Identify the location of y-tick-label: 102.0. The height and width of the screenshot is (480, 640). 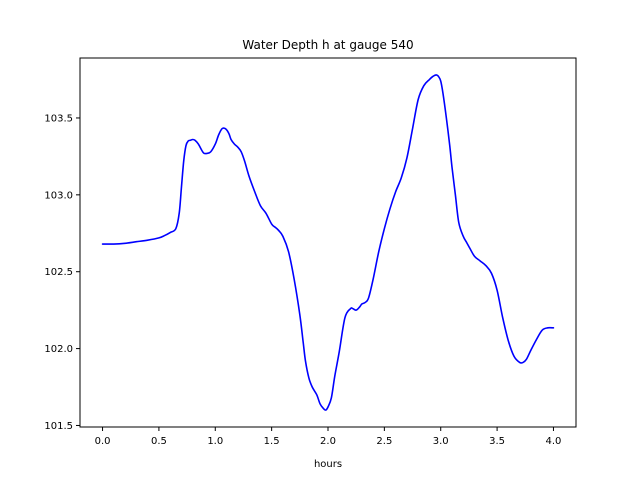
(58, 349).